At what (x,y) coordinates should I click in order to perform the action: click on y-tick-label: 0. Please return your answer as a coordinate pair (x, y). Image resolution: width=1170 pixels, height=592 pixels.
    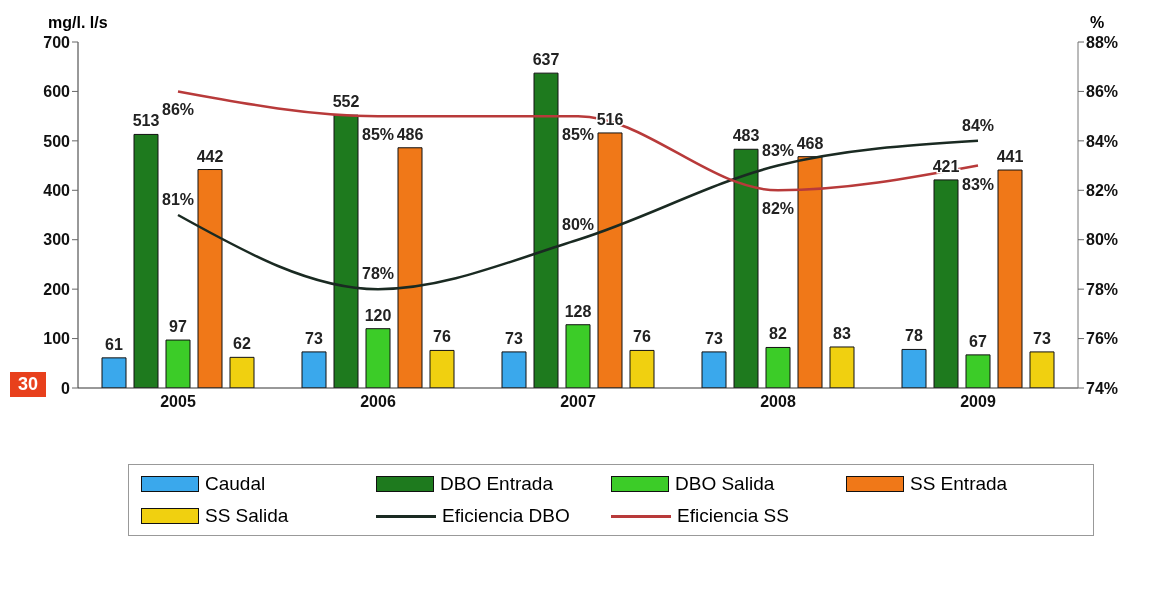
    Looking at the image, I should click on (66, 388).